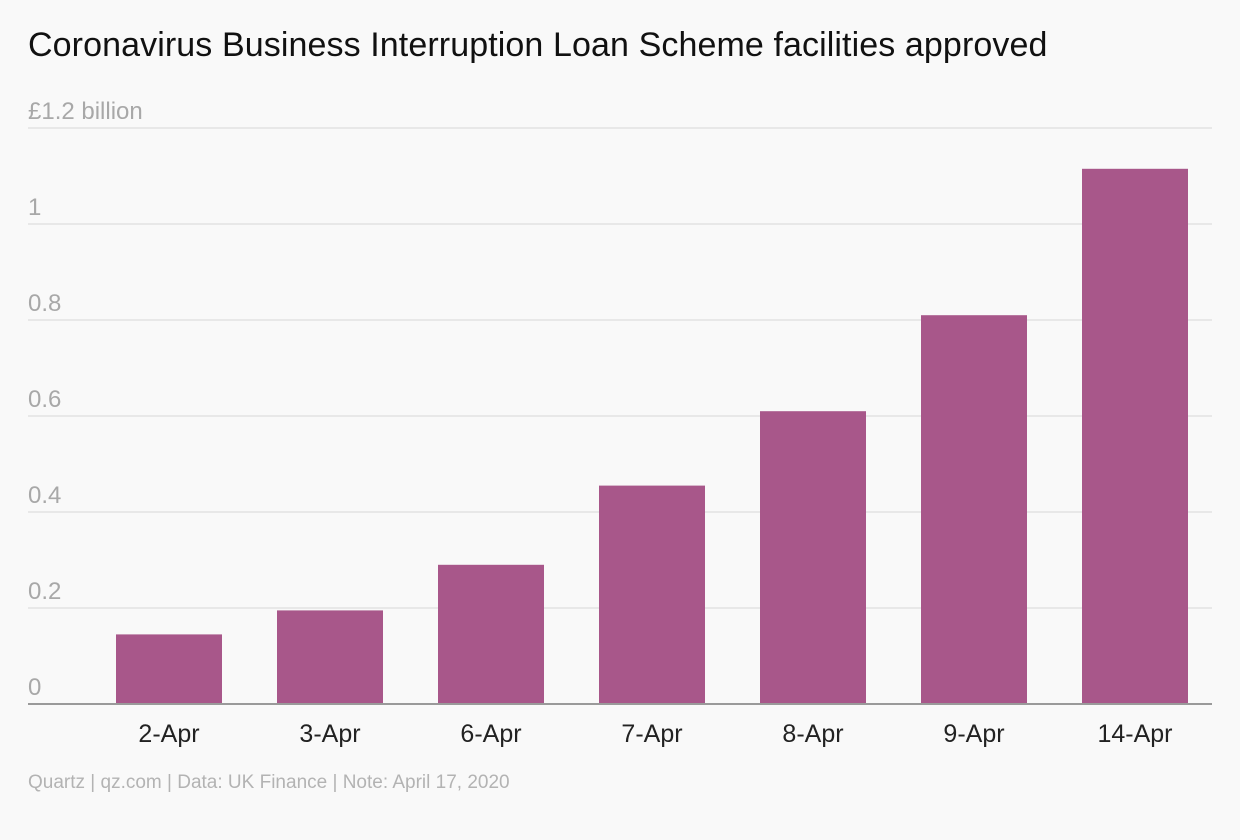  What do you see at coordinates (169, 669) in the screenshot?
I see `bar-2-apr` at bounding box center [169, 669].